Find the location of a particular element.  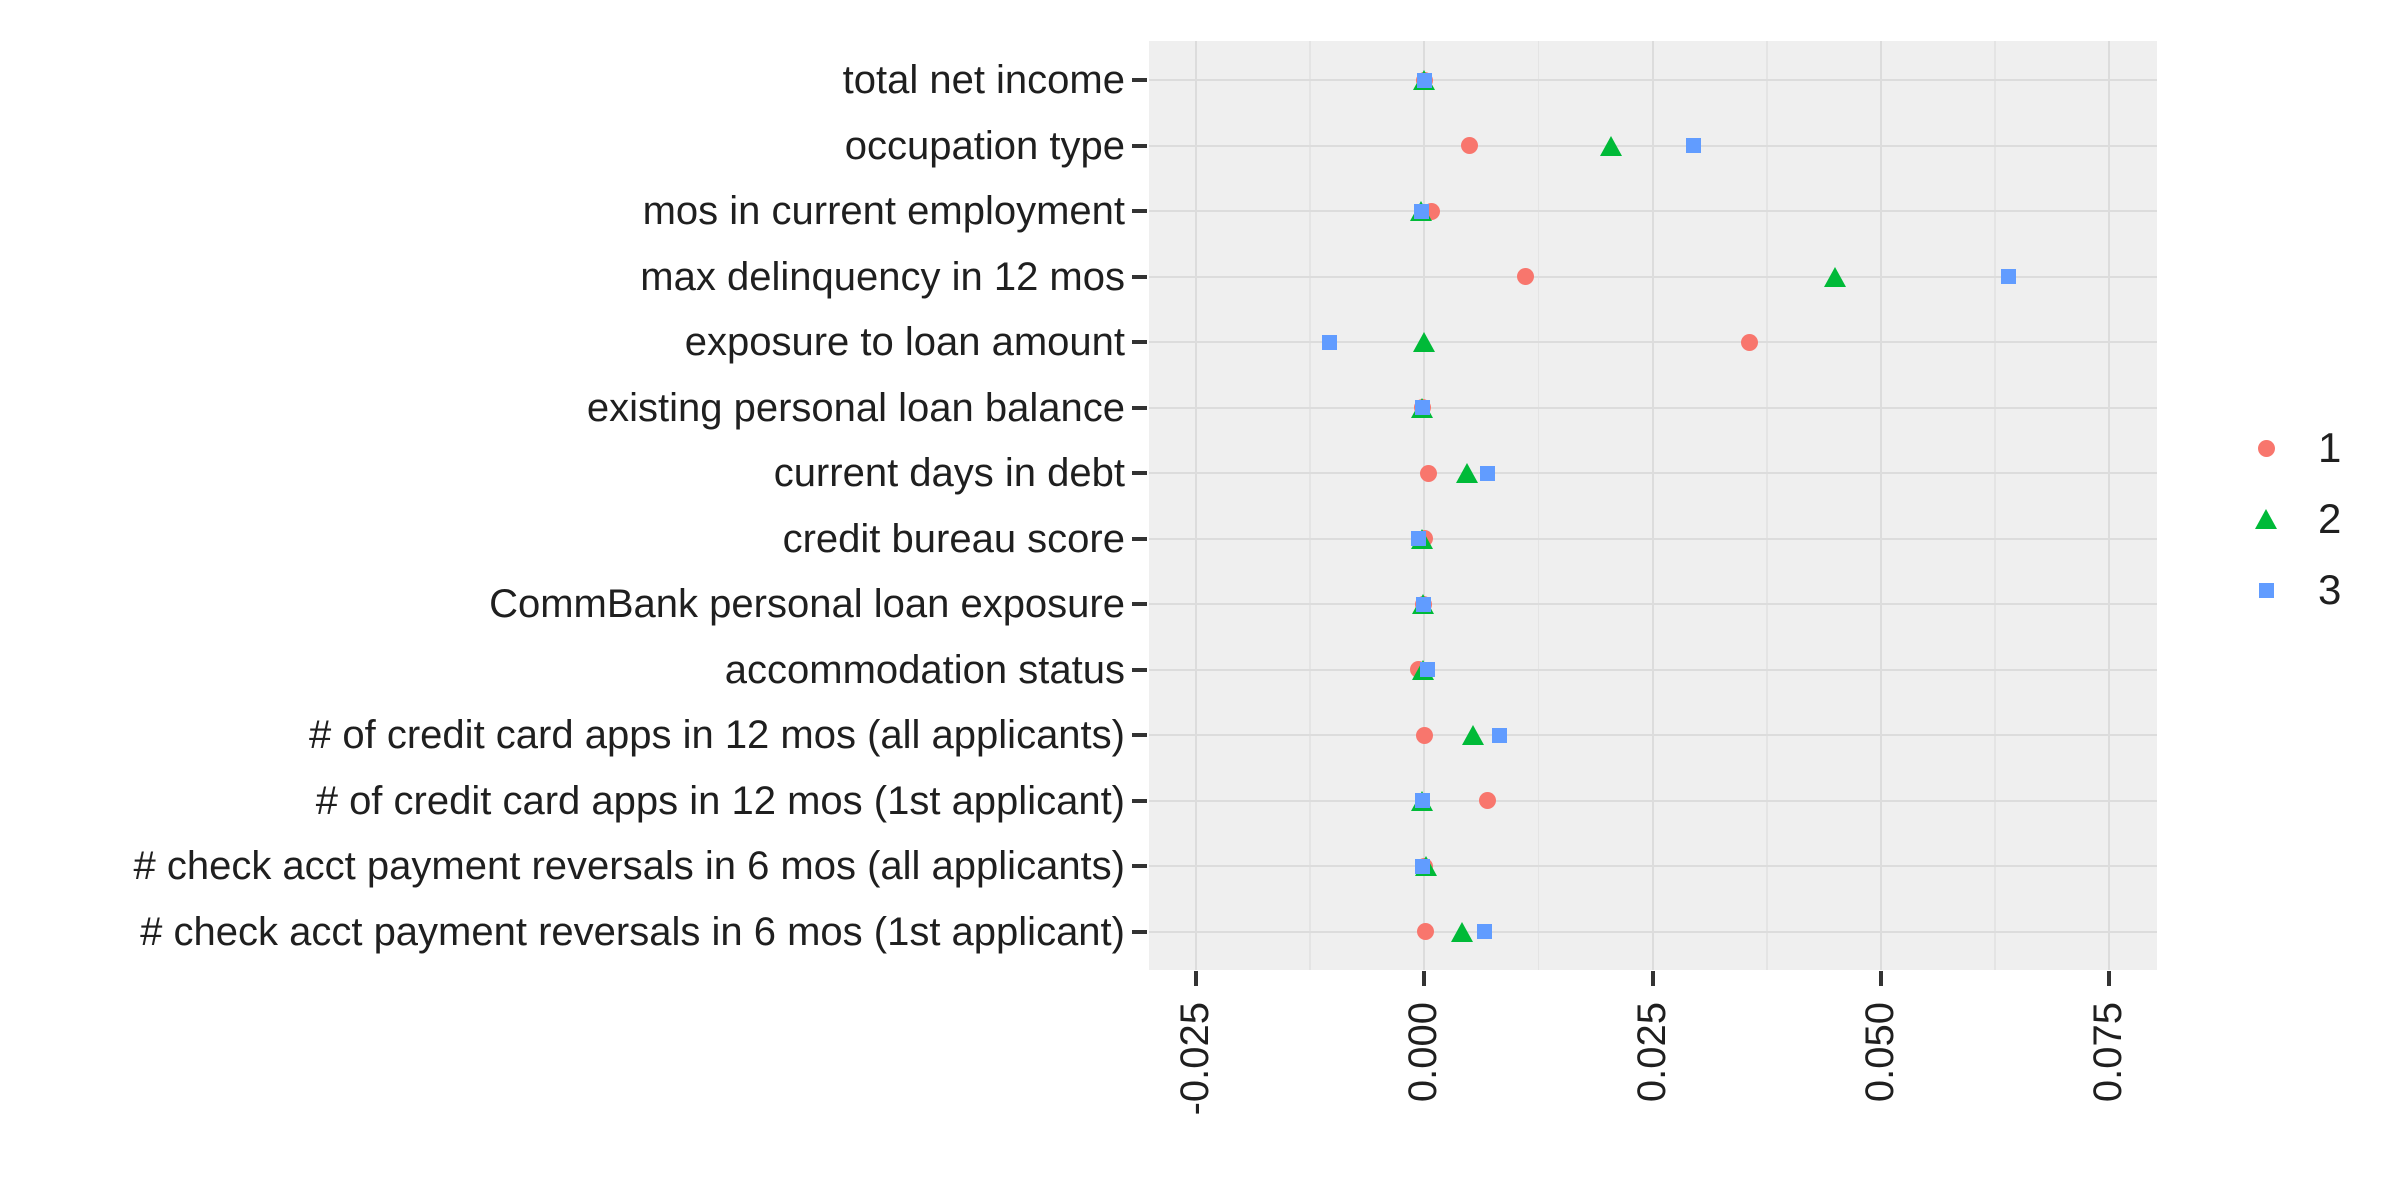

category-label: existing personal loan balance is located at coordinates (855, 407).